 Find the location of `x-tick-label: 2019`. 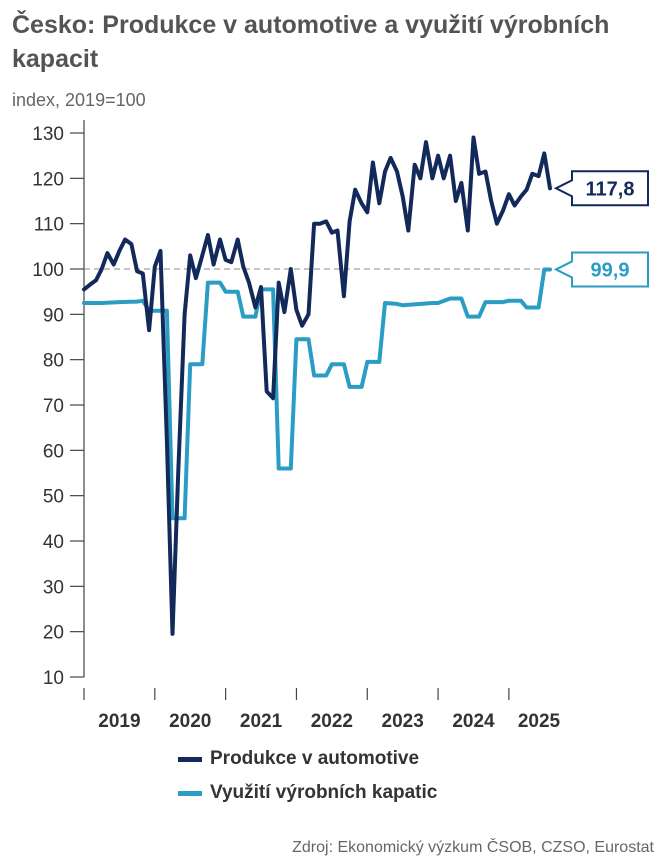

x-tick-label: 2019 is located at coordinates (119, 721).